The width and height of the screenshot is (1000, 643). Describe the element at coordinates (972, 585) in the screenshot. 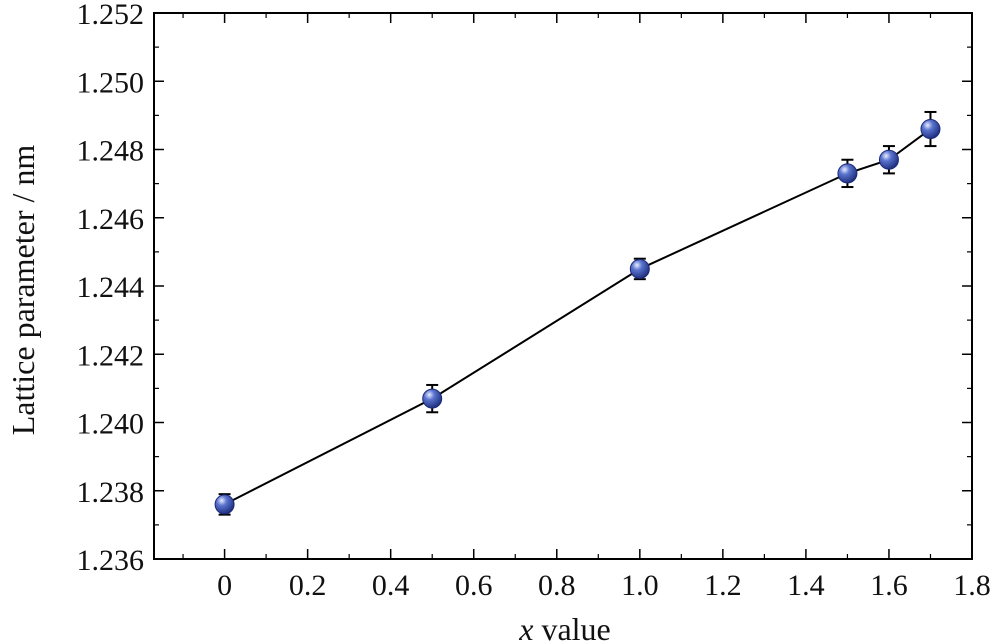

I see `x-tick-label: 1.8` at that location.